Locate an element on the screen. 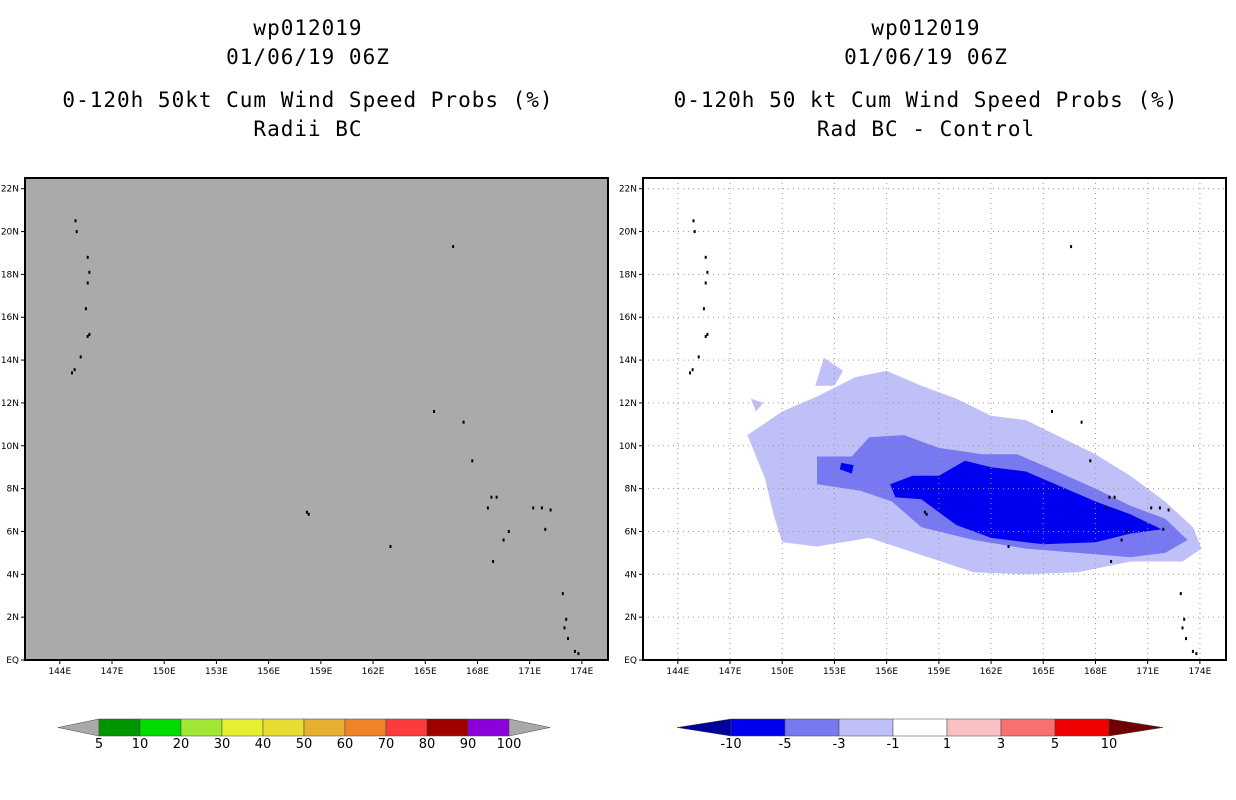  colorbar-label: 50 is located at coordinates (304, 744).